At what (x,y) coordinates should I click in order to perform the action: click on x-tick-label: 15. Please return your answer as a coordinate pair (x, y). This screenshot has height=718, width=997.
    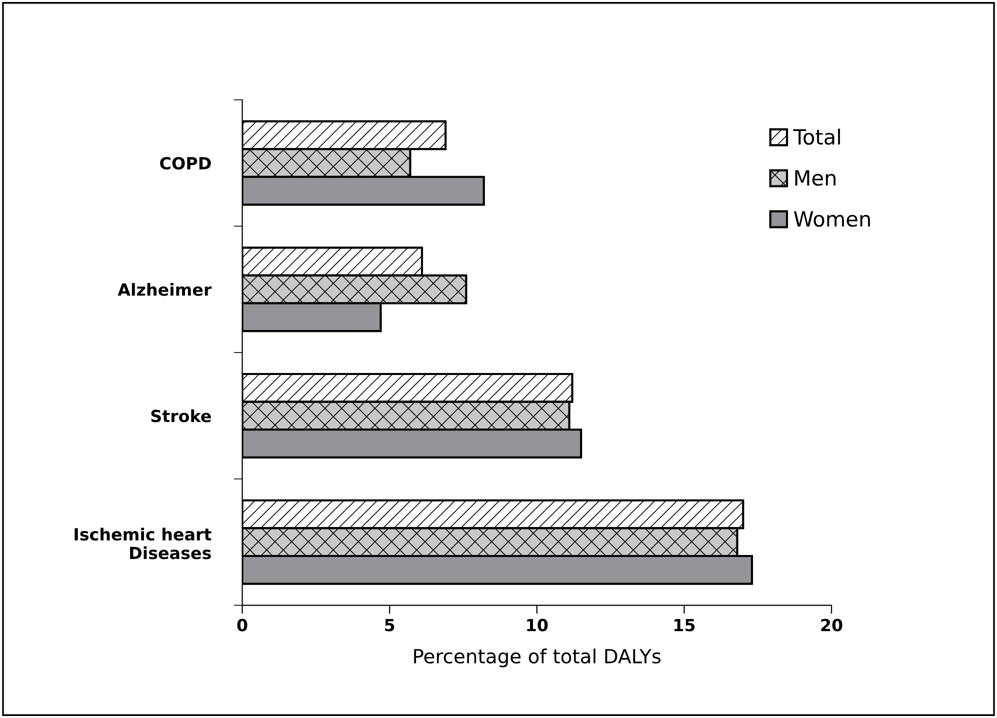
    Looking at the image, I should click on (684, 625).